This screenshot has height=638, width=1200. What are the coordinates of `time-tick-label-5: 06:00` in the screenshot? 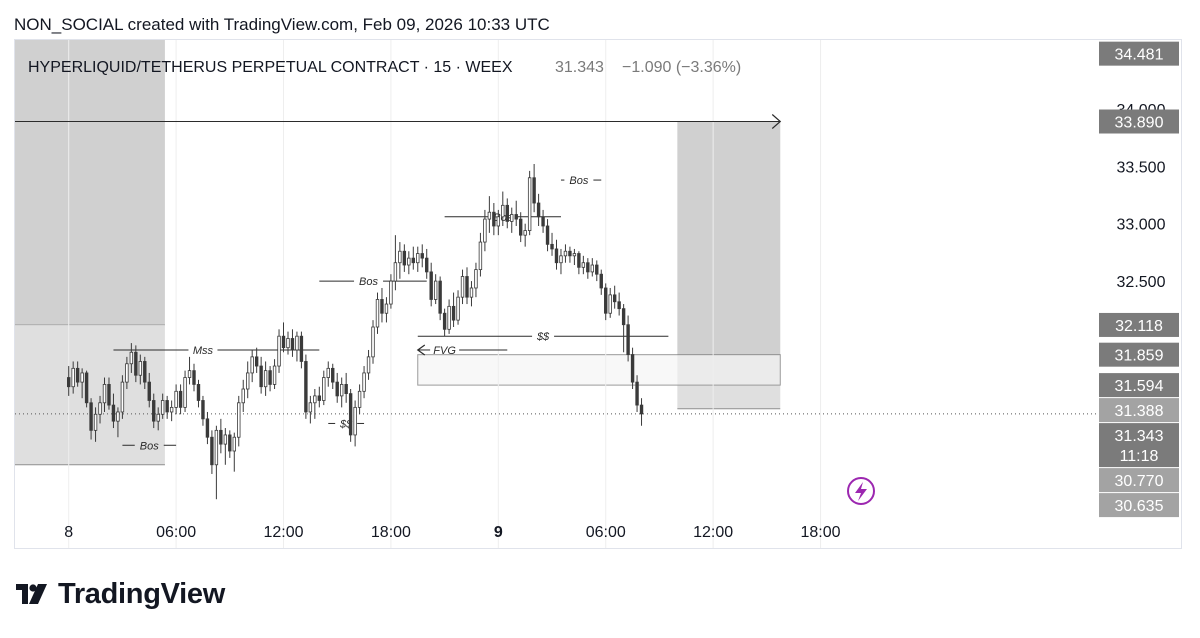 It's located at (606, 532).